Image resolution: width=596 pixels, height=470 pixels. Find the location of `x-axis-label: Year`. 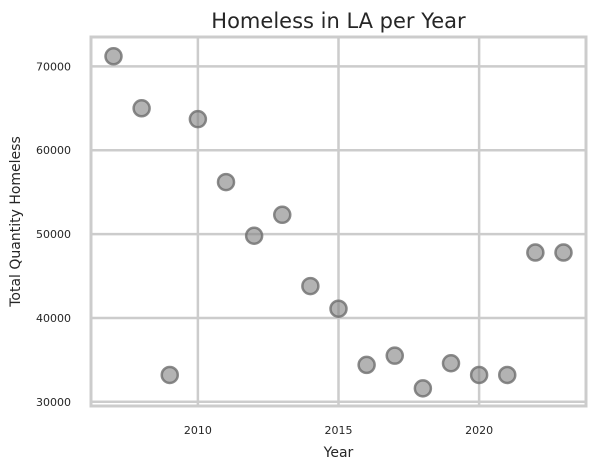

x-axis-label: Year is located at coordinates (338, 453).